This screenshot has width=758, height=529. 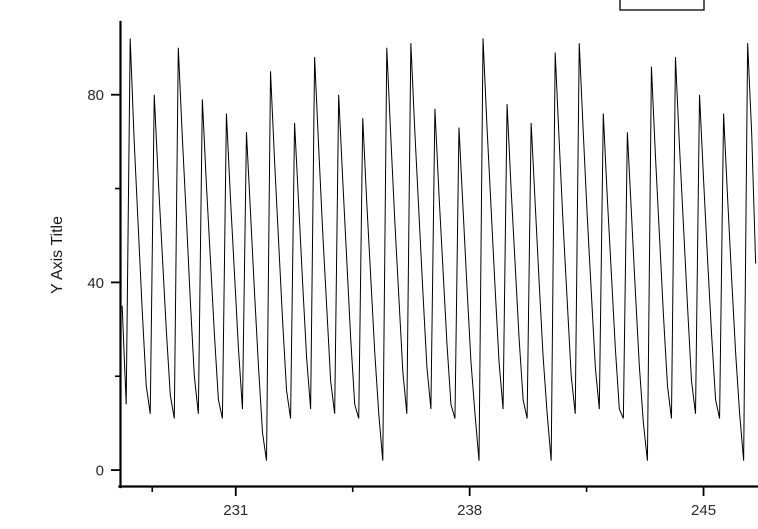 I want to click on x-tick-label: 245, so click(x=703, y=510).